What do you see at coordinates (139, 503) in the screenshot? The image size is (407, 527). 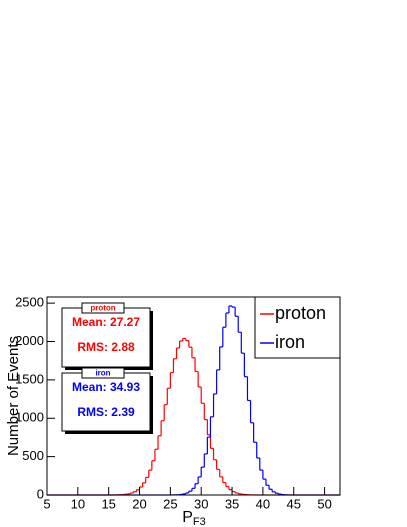 I see `x-tick-label: 20` at bounding box center [139, 503].